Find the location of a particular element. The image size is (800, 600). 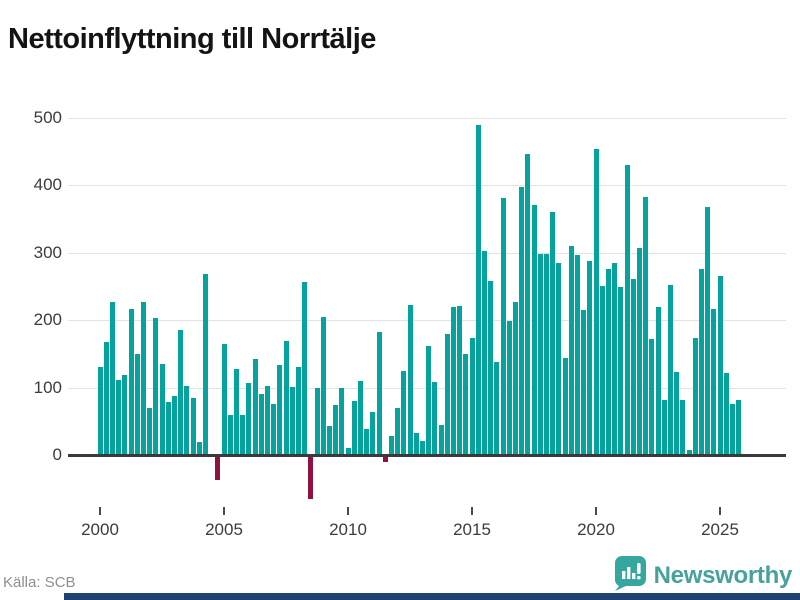

x-axis-label-2005: 2005 is located at coordinates (224, 529).